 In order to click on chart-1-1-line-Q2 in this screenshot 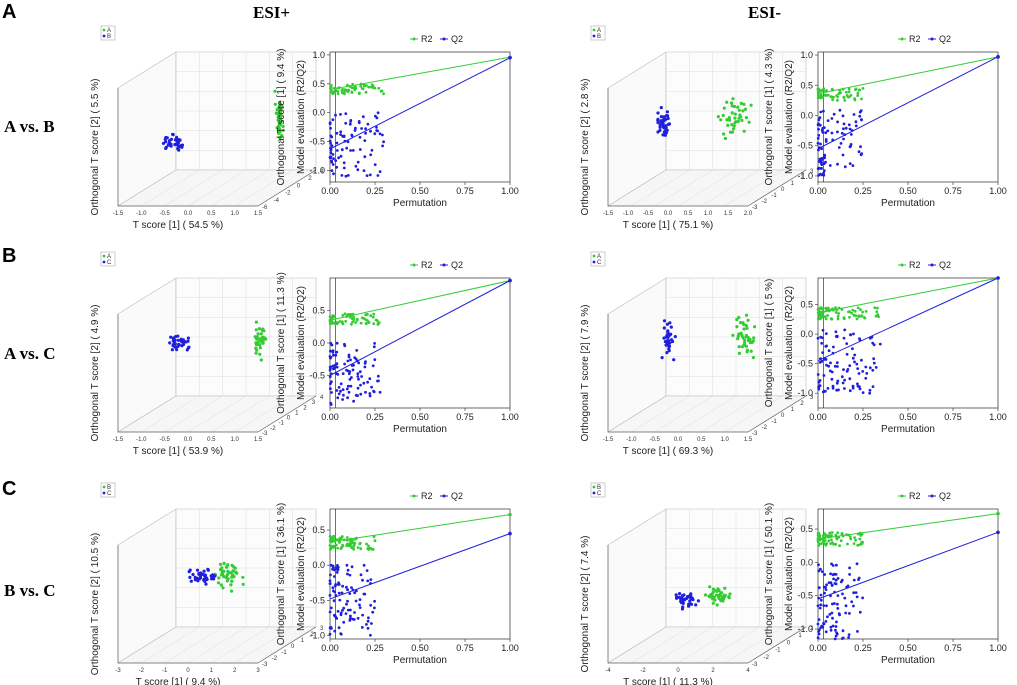, I will do `click(420, 328)`.